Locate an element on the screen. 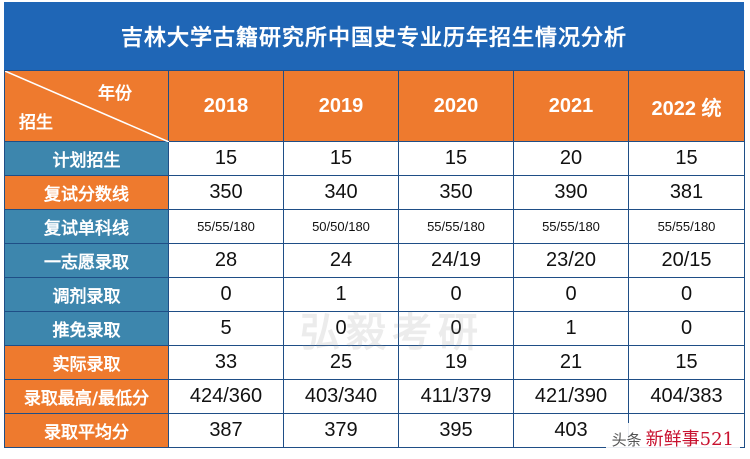 The height and width of the screenshot is (459, 750). source-badge: 头条 新鲜事521 is located at coordinates (672, 438).